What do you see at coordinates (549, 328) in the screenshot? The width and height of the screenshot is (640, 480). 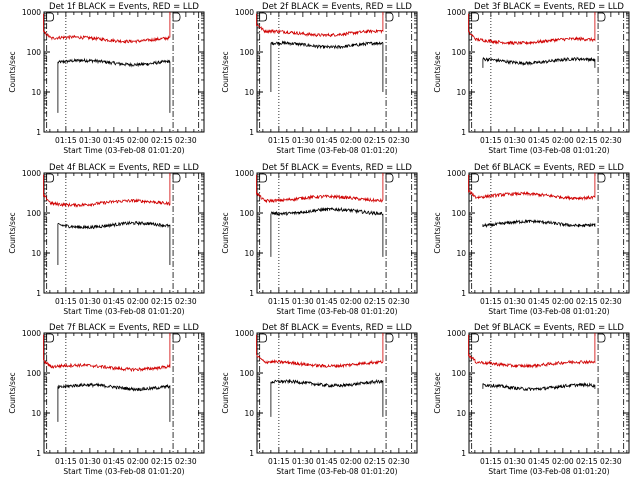 I see `panel-title: Det 9f BLACK = Events, RED = LLD` at bounding box center [549, 328].